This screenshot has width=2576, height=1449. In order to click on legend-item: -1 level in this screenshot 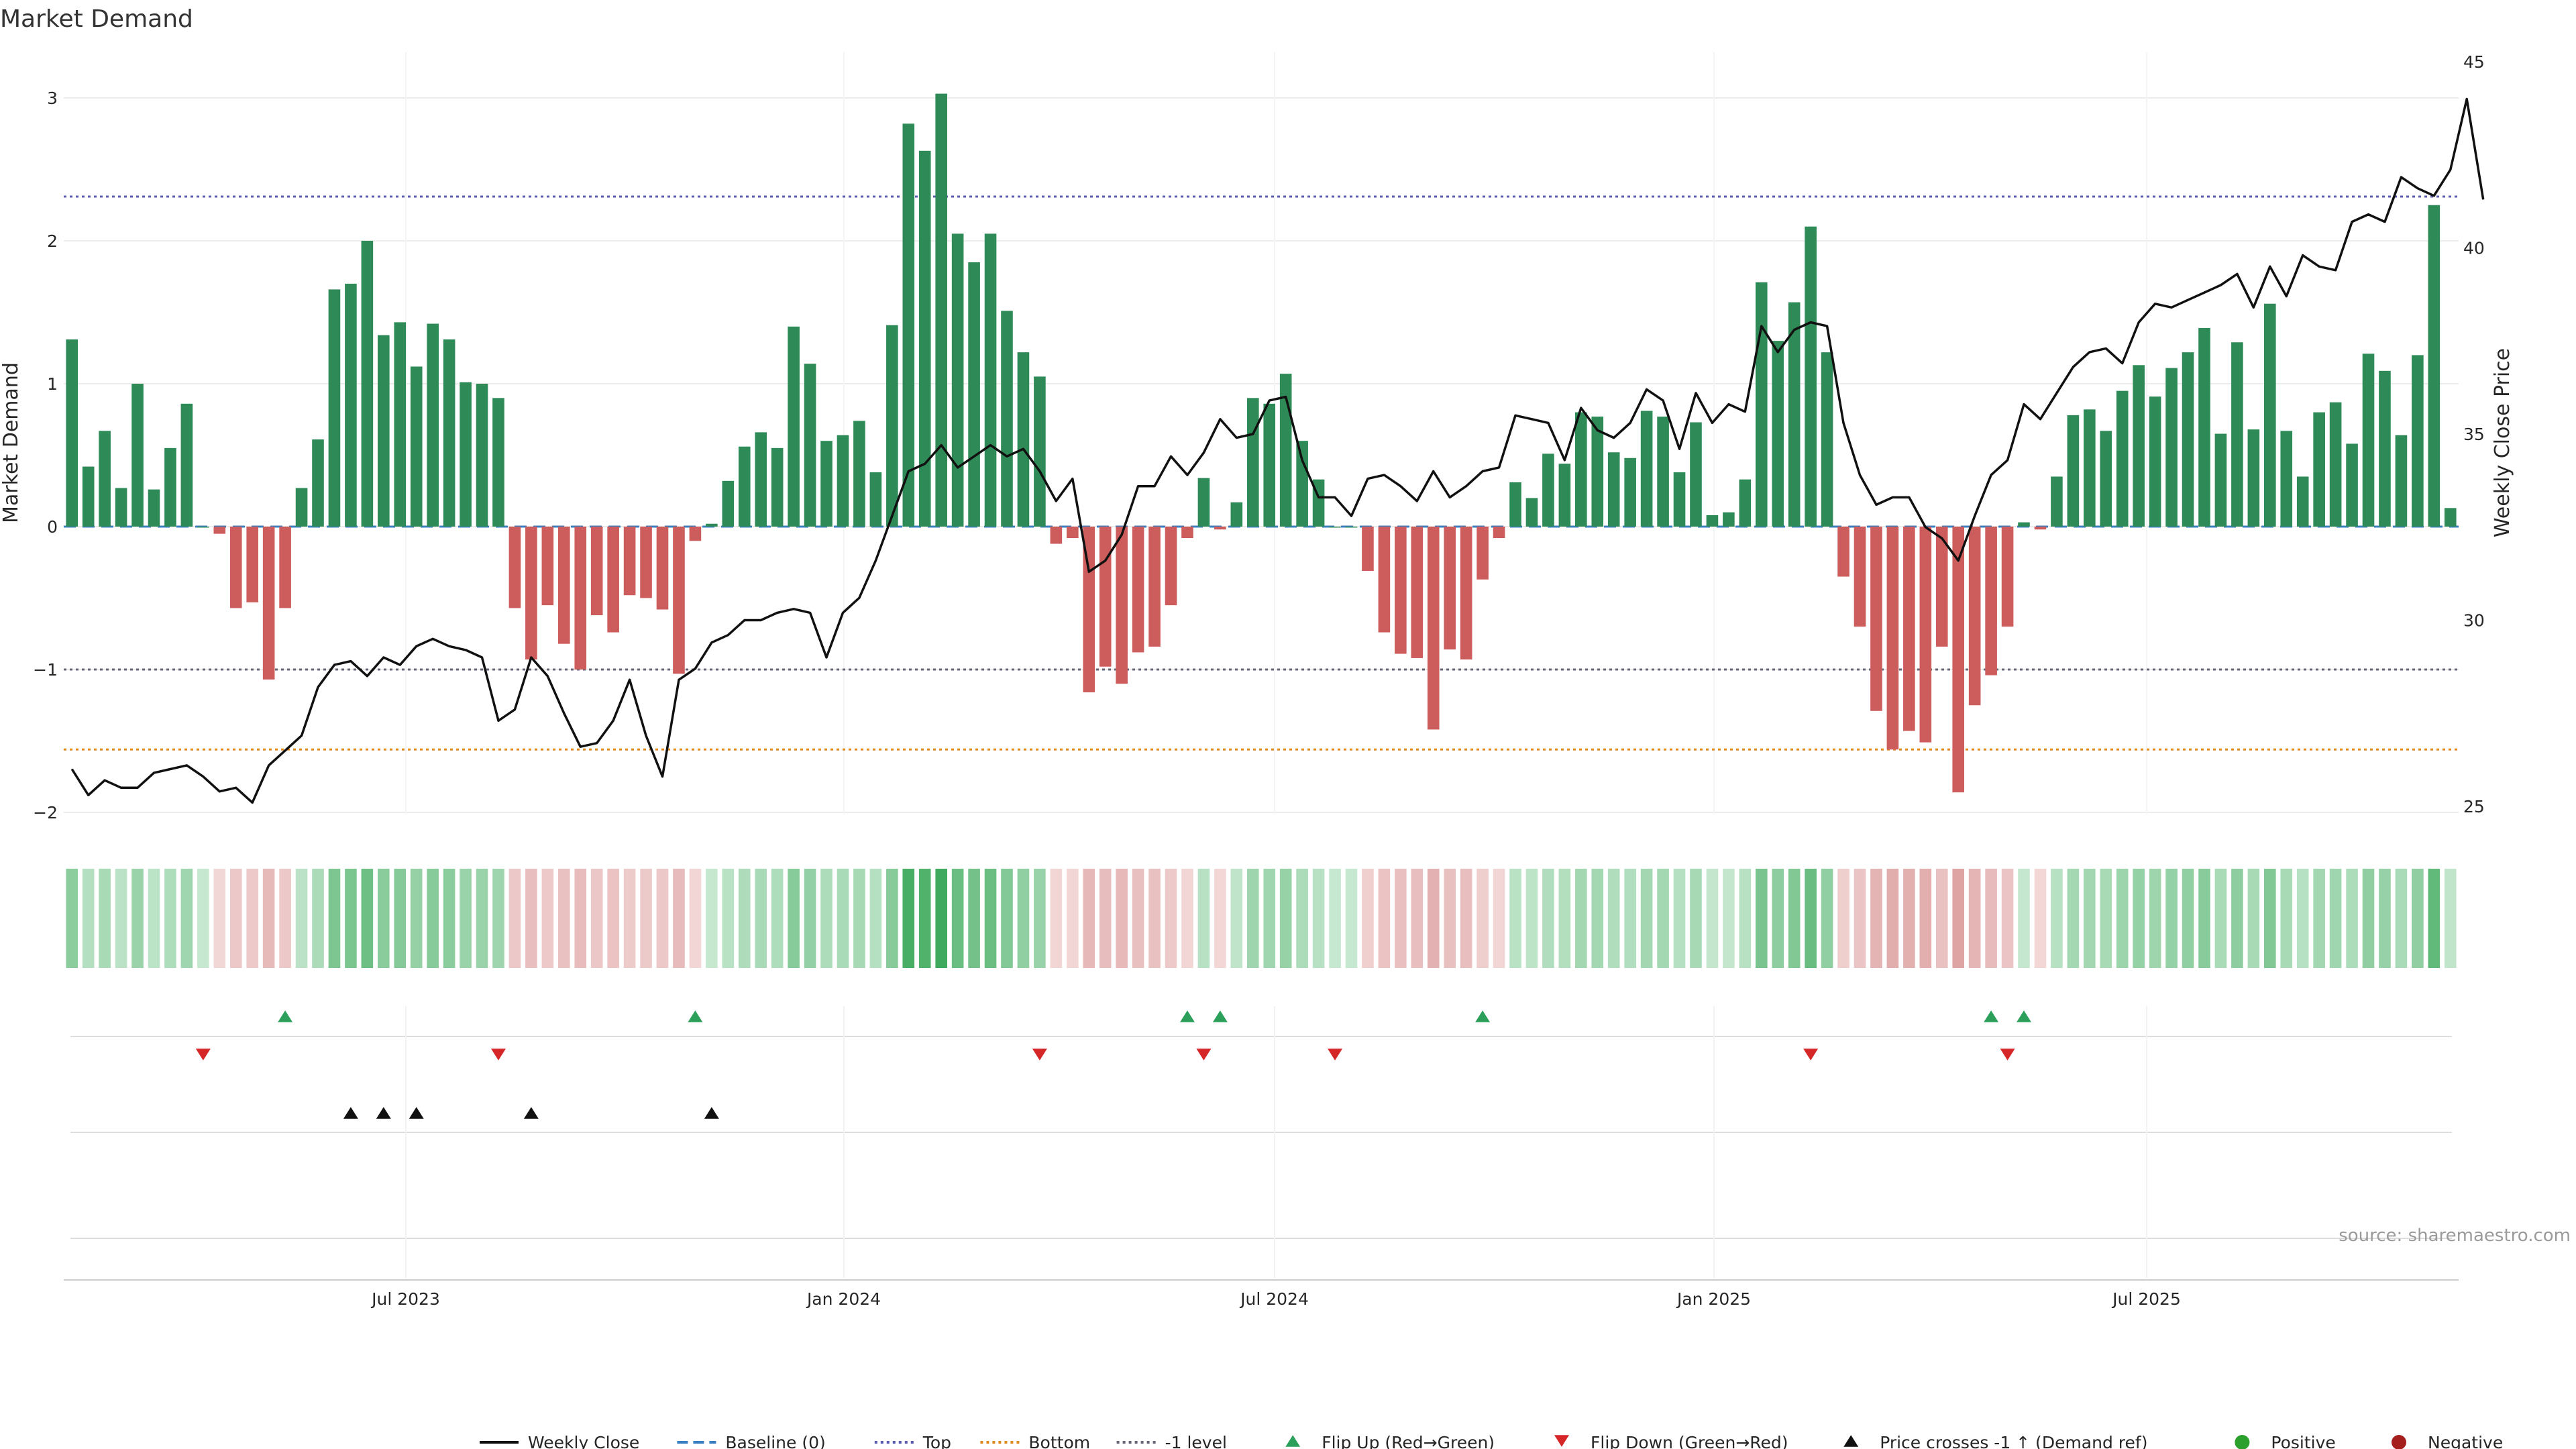, I will do `click(1171, 1441)`.